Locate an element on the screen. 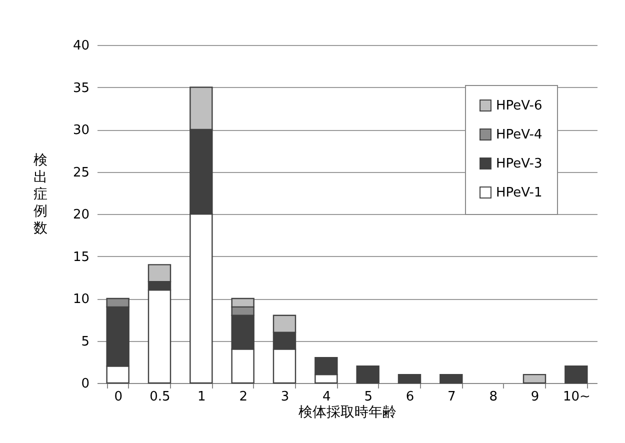 The height and width of the screenshot is (443, 625). x-tick-label: 9 is located at coordinates (535, 397).